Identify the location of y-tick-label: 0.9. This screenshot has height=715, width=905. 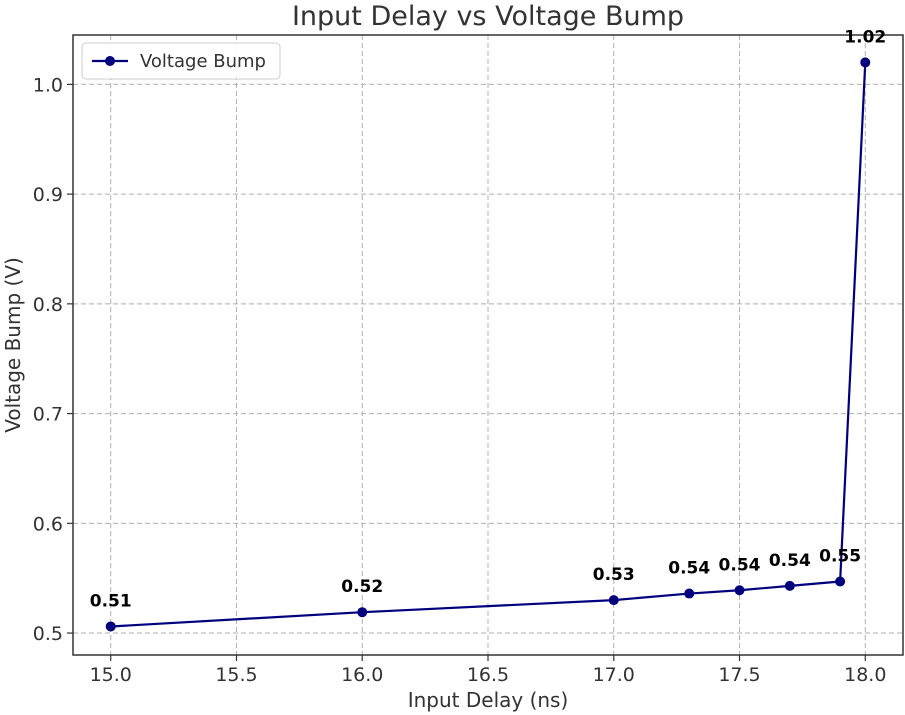
(48, 195).